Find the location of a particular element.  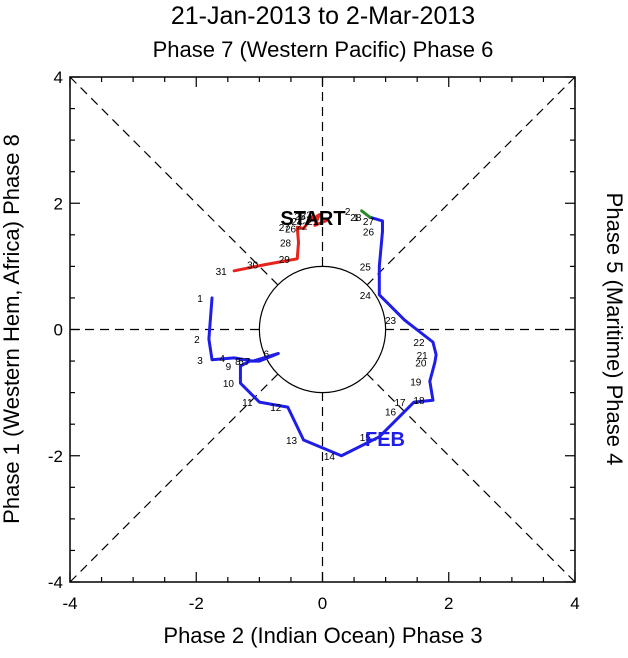

day-label: 9 is located at coordinates (229, 367).